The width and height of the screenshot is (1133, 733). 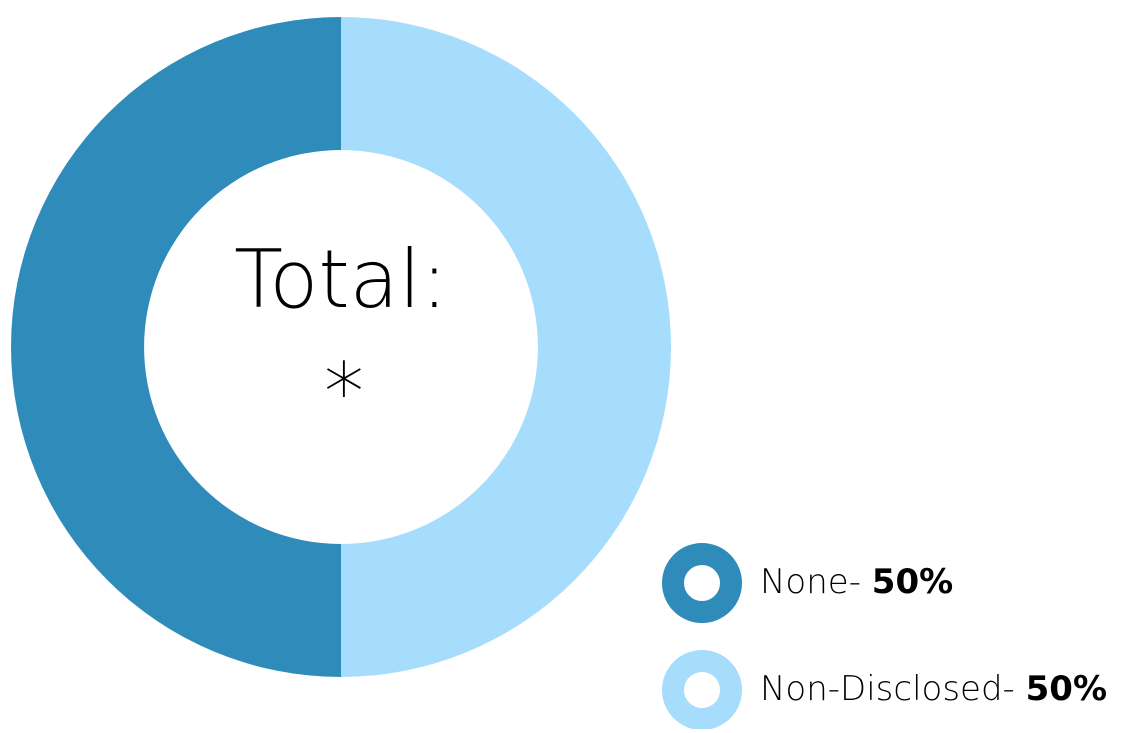 What do you see at coordinates (344, 392) in the screenshot?
I see `center-value: *` at bounding box center [344, 392].